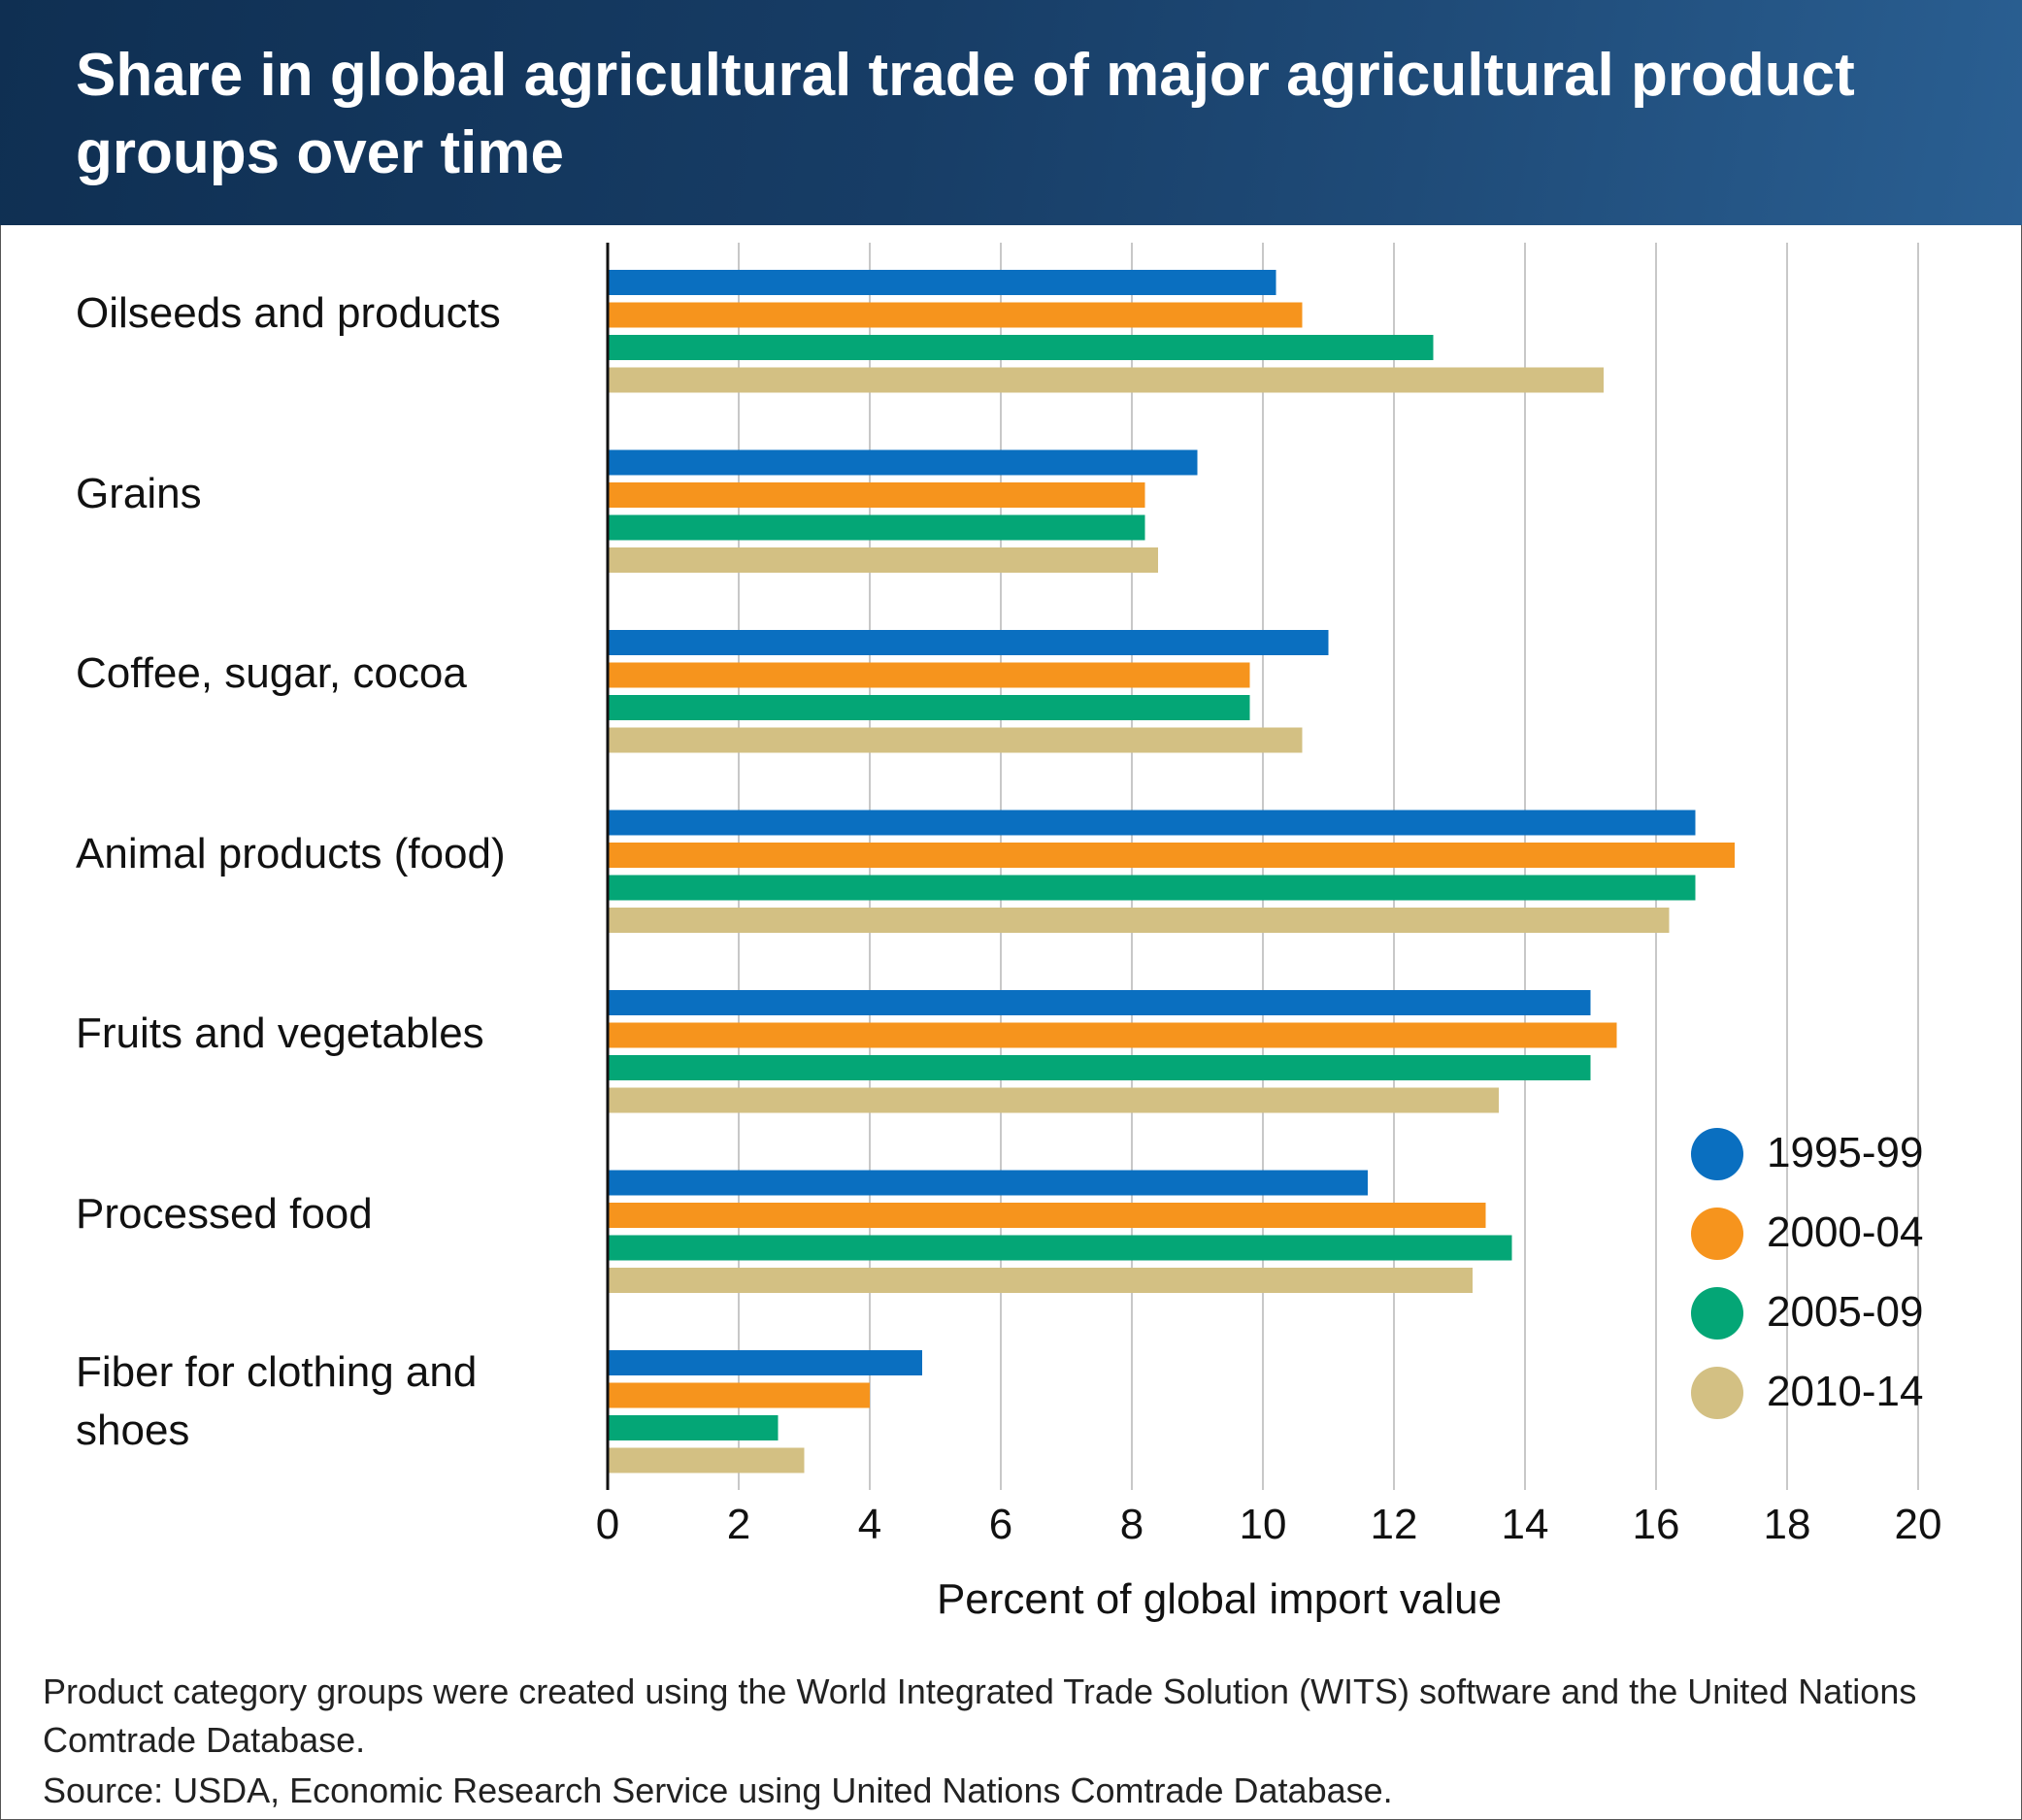 The image size is (2022, 1820). Describe the element at coordinates (277, 1401) in the screenshot. I see `category-label: Fiber for clothing and shoes` at that location.